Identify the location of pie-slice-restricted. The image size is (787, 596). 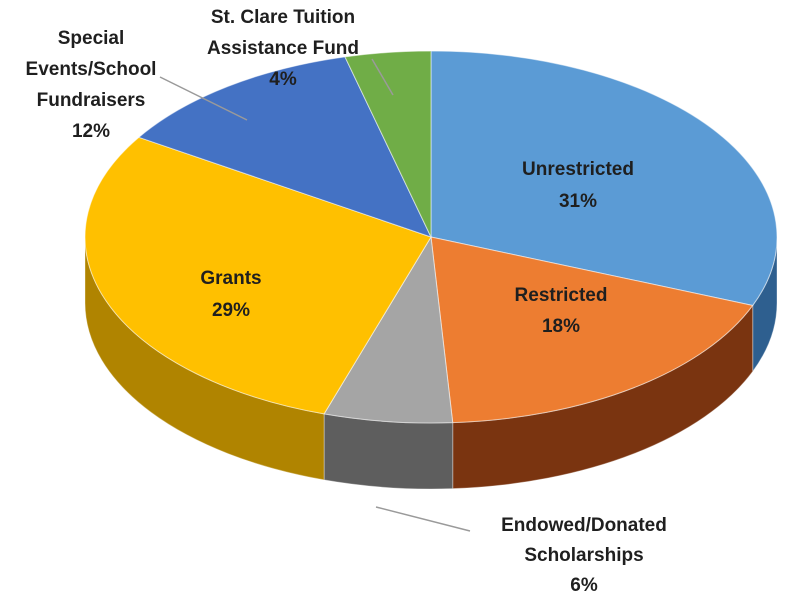
(592, 330).